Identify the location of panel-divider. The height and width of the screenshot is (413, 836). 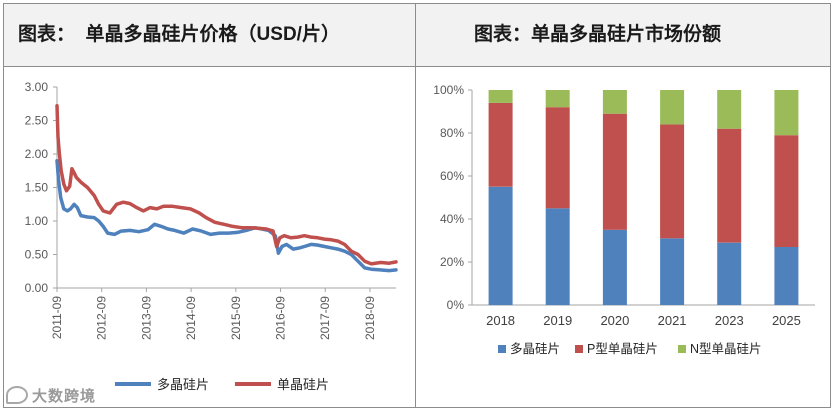
(415, 205).